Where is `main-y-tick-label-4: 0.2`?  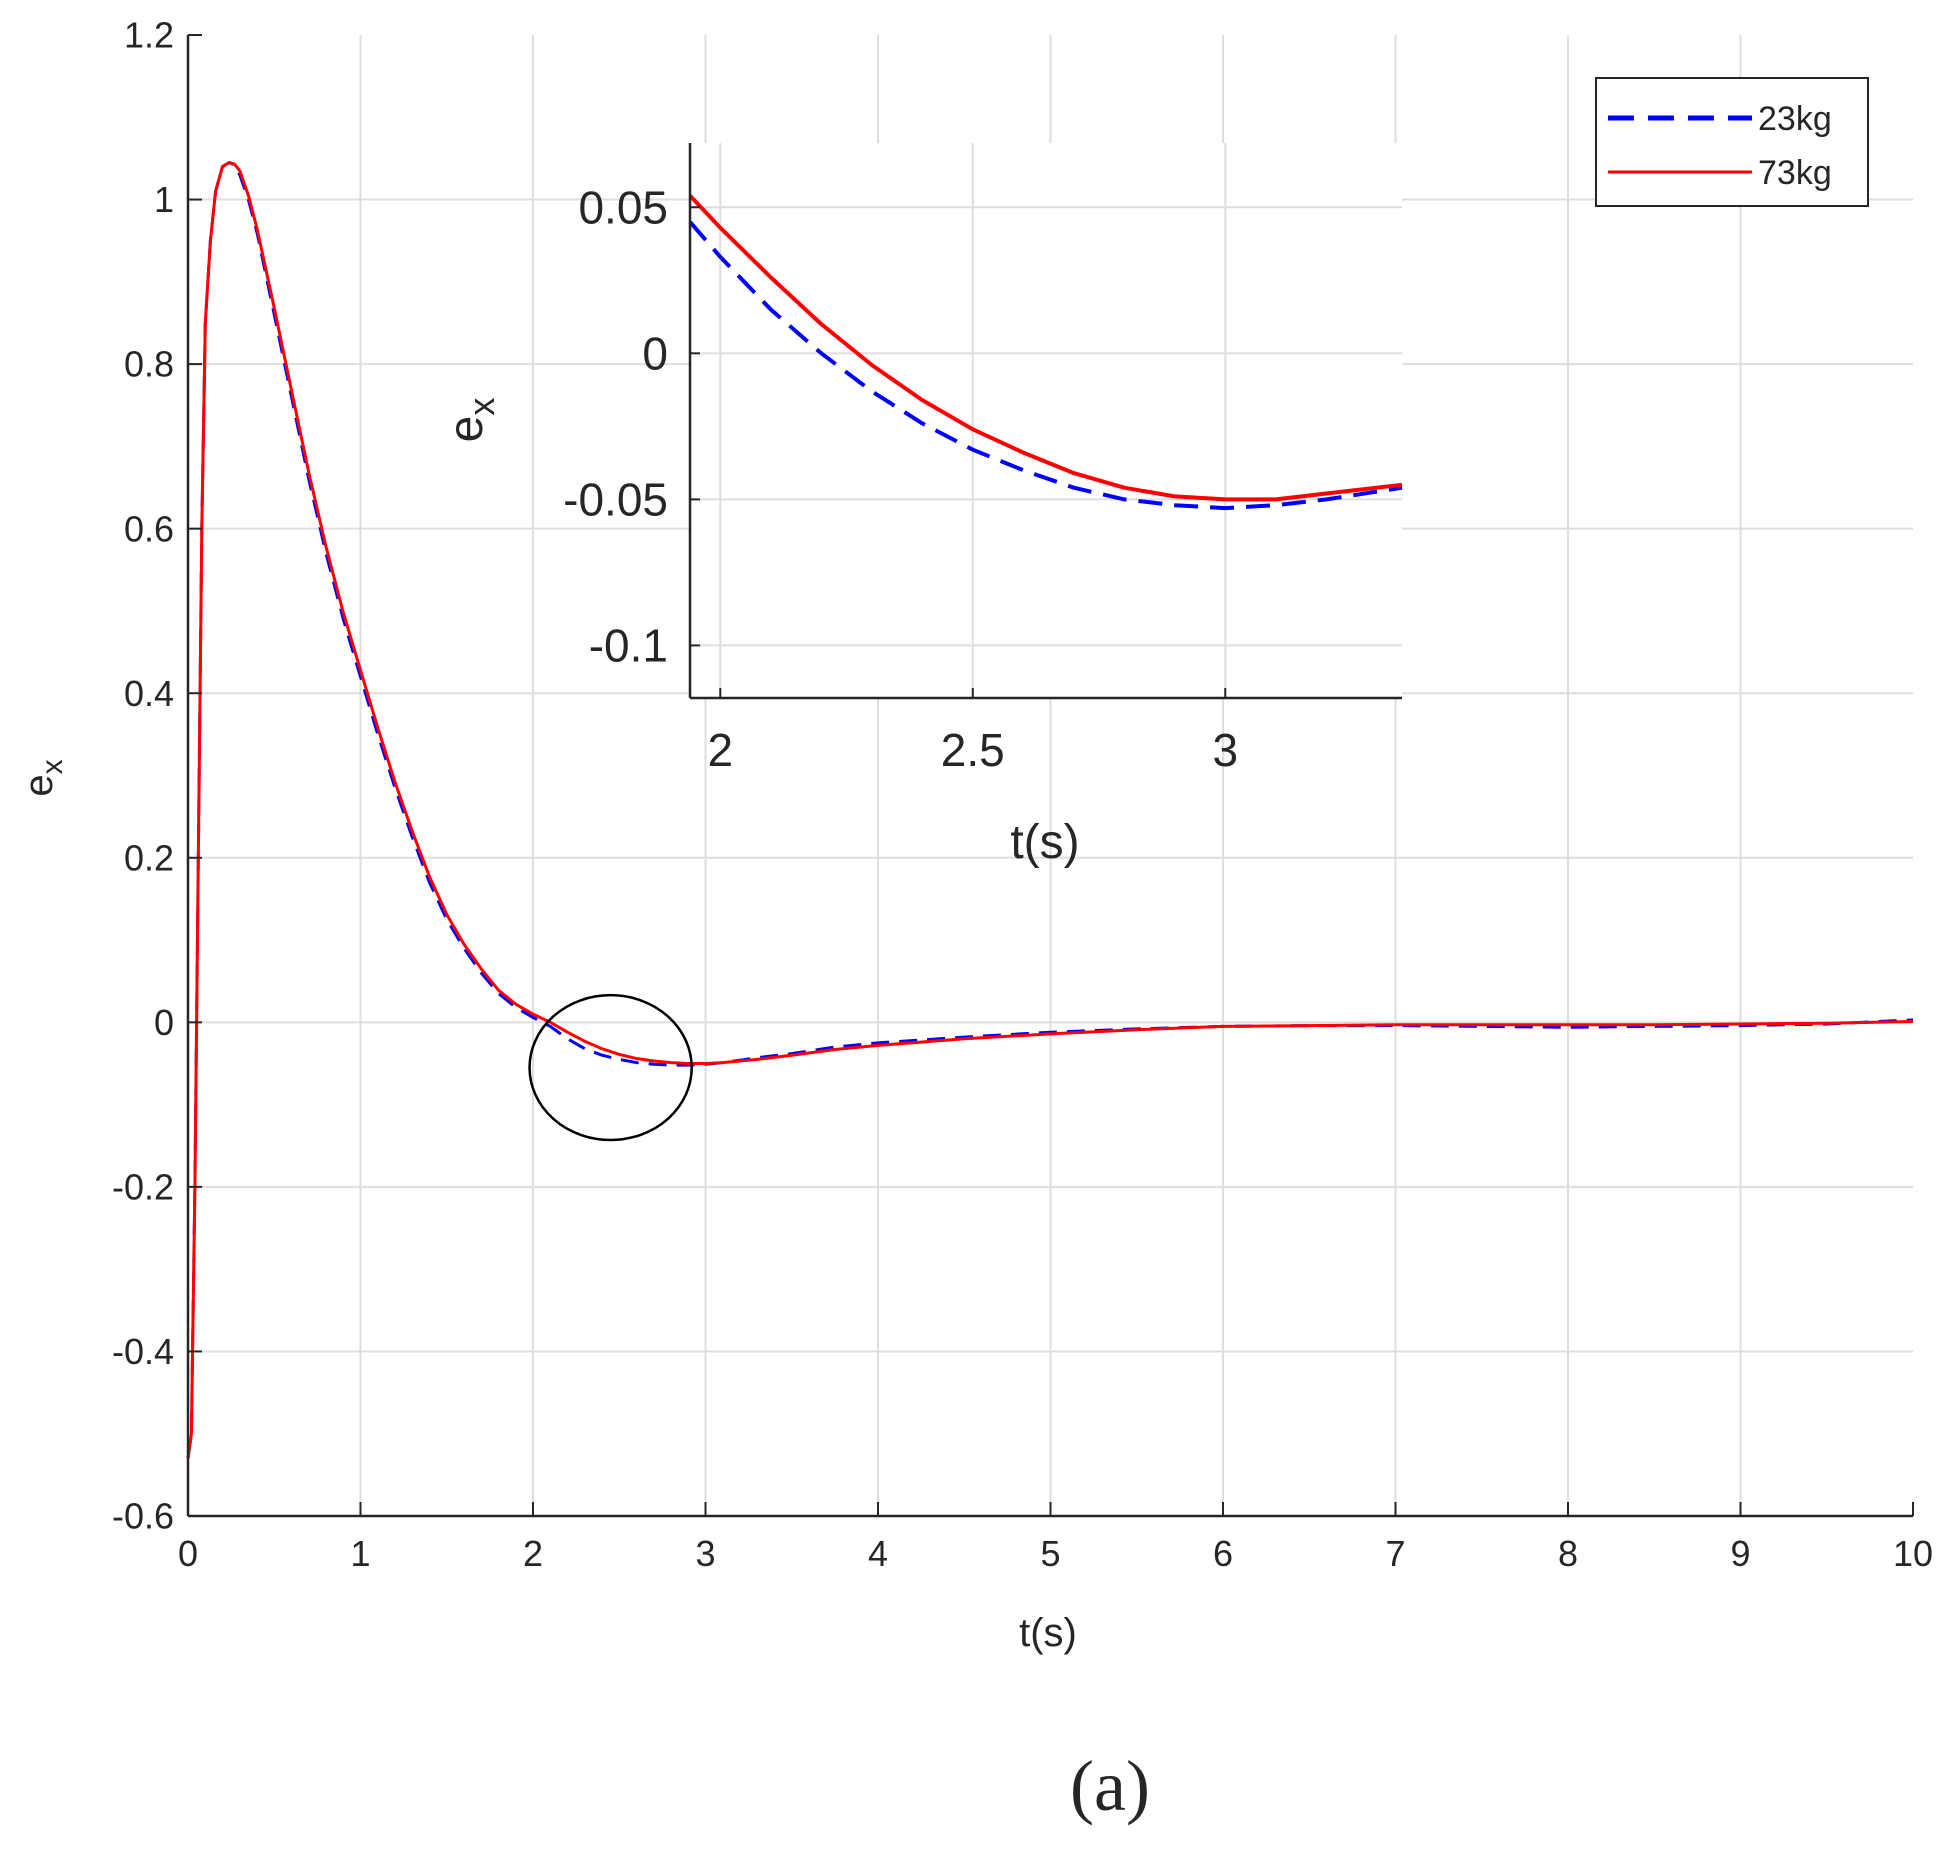 main-y-tick-label-4: 0.2 is located at coordinates (149, 857).